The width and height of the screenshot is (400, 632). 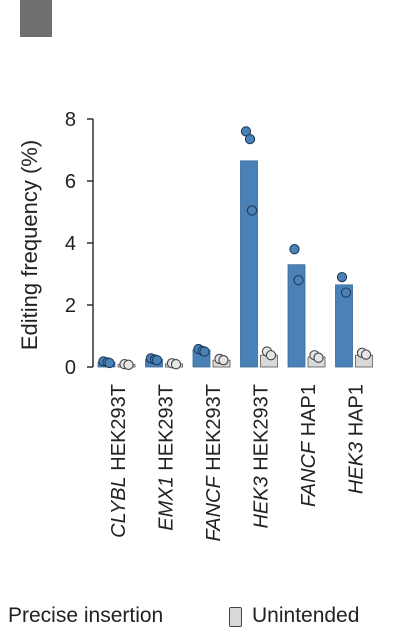 I want to click on y-axis: 0 2 4 6 8, so click(x=79, y=244).